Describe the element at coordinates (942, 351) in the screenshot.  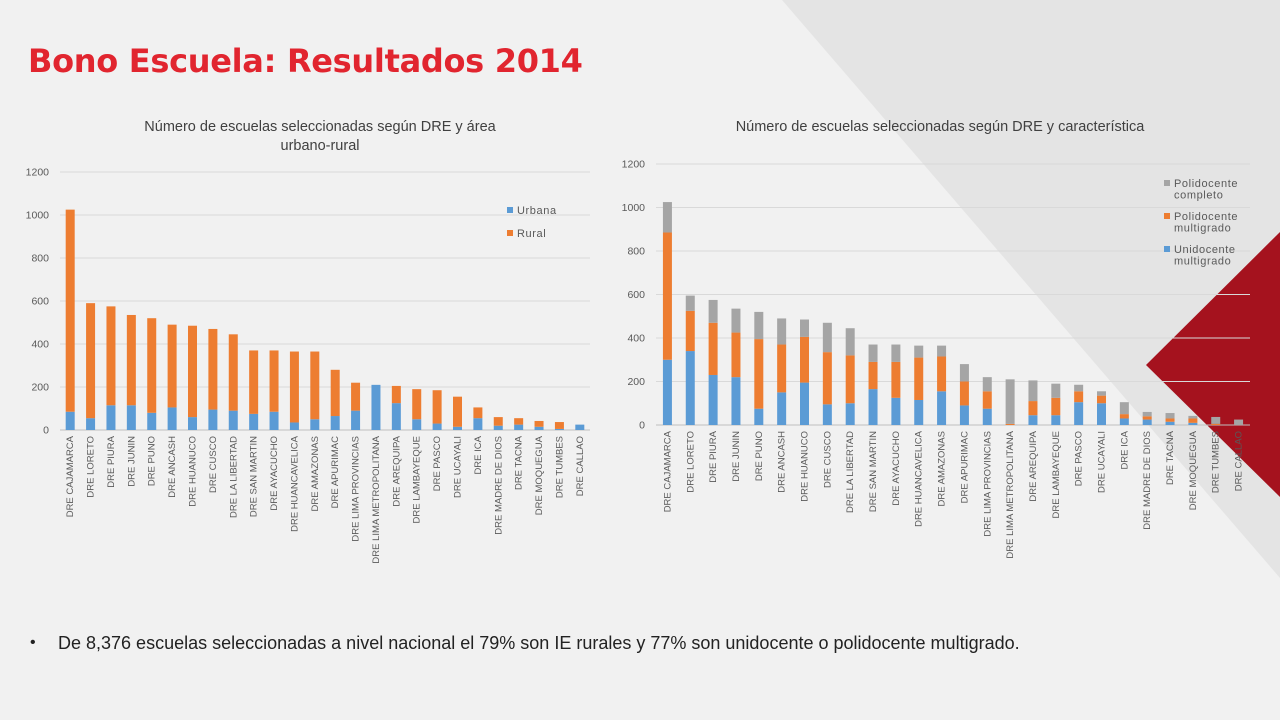
I see `chart2-bar-polidocente-completo-dre-amazonas` at that location.